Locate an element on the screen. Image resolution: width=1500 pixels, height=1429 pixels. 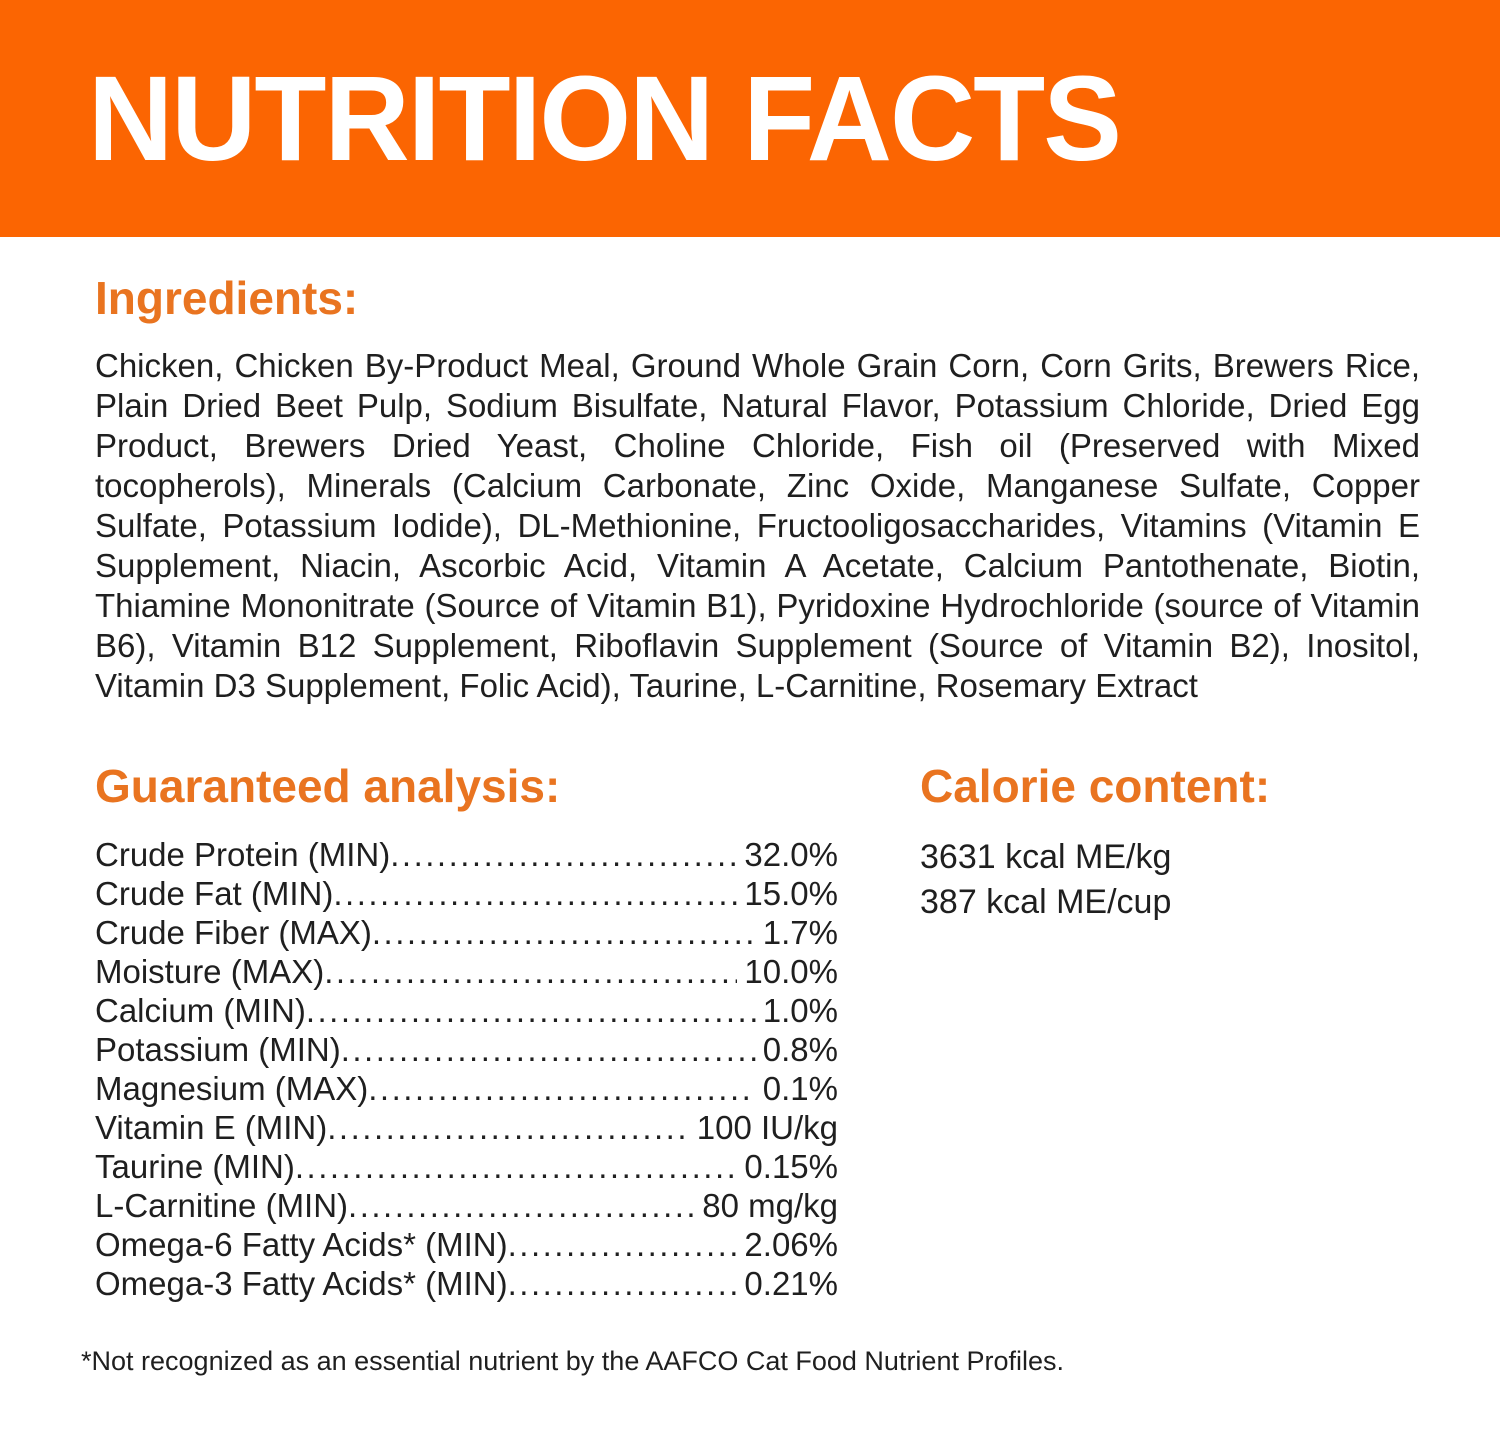
analysis-value: 2.06% is located at coordinates (791, 1245).